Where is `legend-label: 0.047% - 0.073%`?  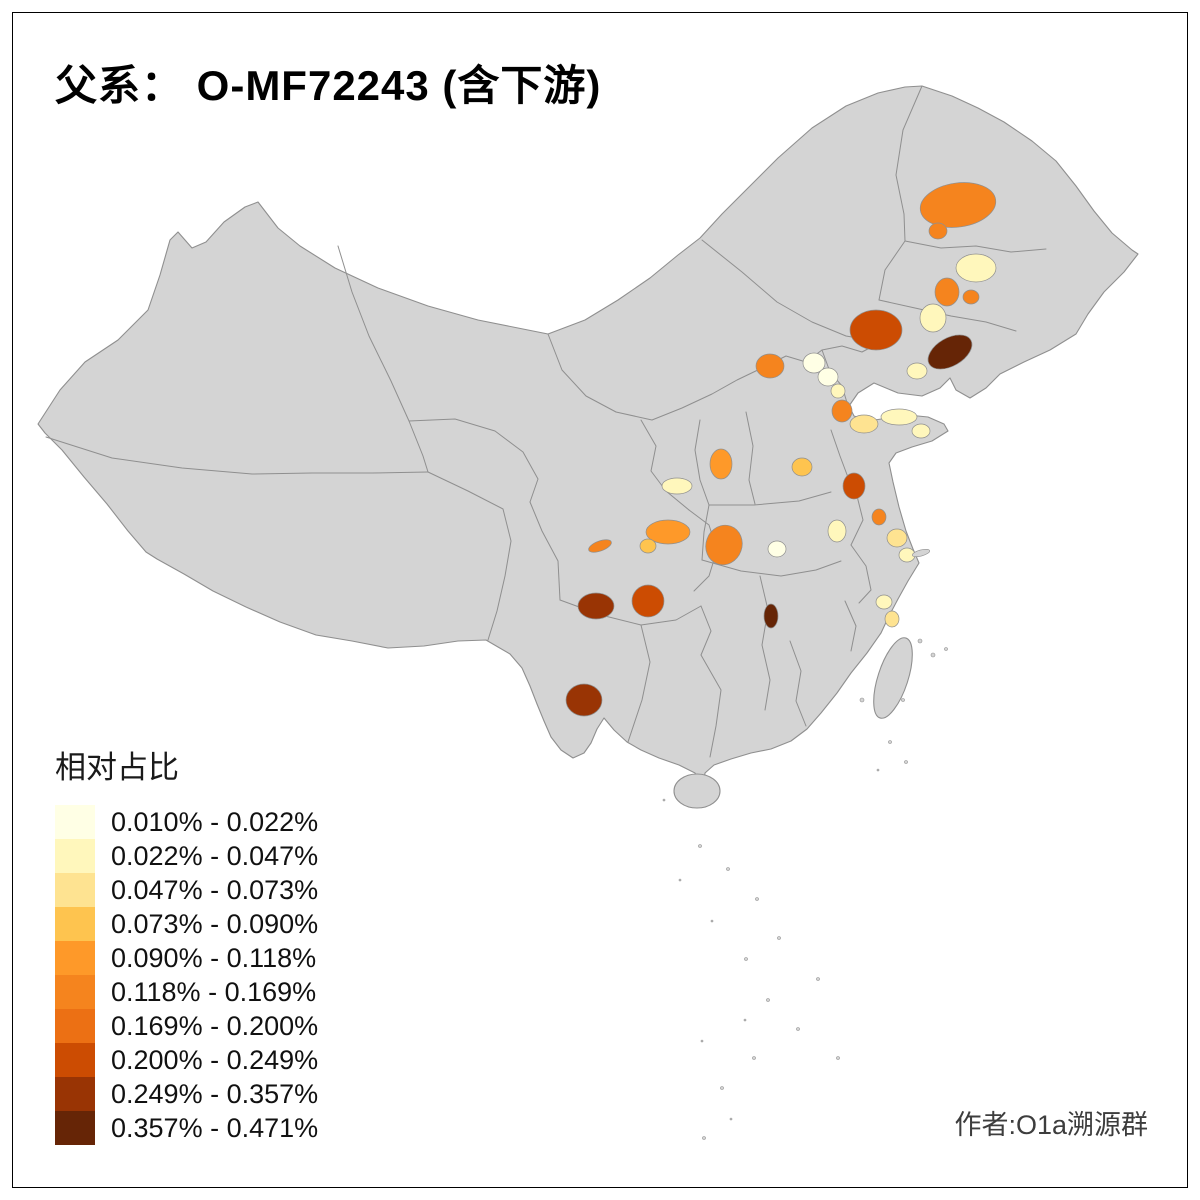 legend-label: 0.047% - 0.073% is located at coordinates (215, 889).